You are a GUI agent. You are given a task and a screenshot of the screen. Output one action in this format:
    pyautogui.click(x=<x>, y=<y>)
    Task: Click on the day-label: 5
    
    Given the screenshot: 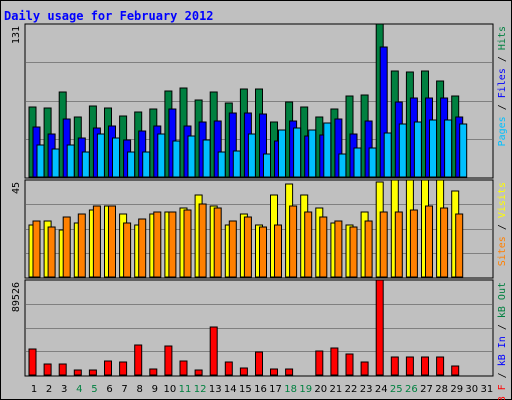 What is the action you would take?
    pyautogui.click(x=94, y=389)
    